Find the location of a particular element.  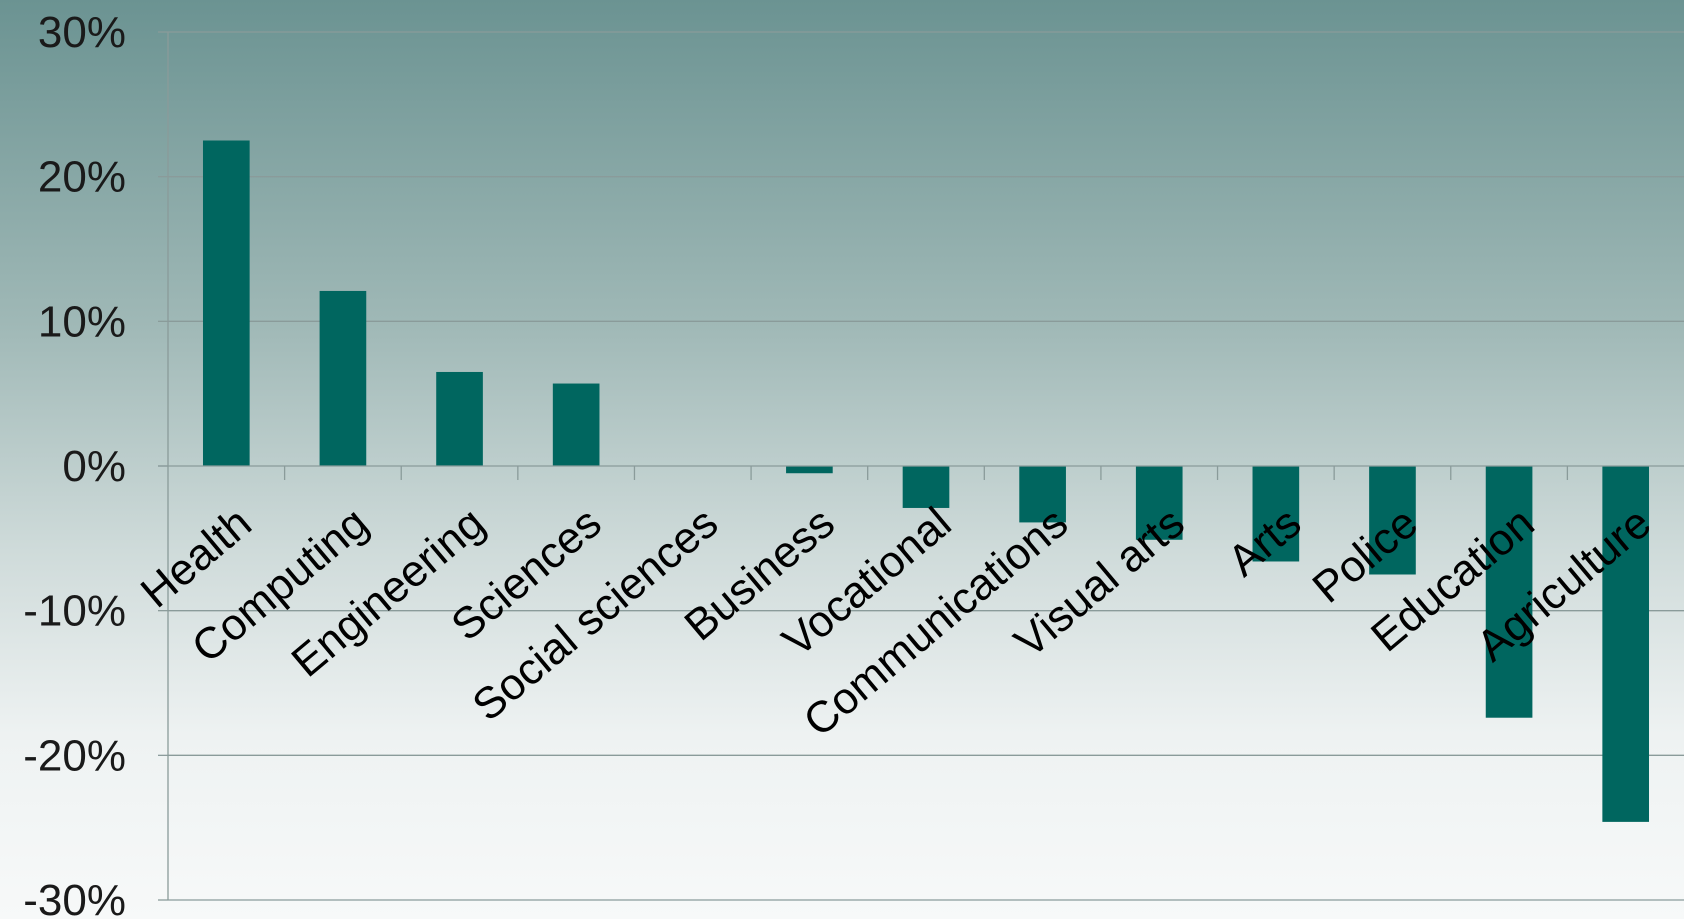

y-tick-label: -10% is located at coordinates (74, 611).